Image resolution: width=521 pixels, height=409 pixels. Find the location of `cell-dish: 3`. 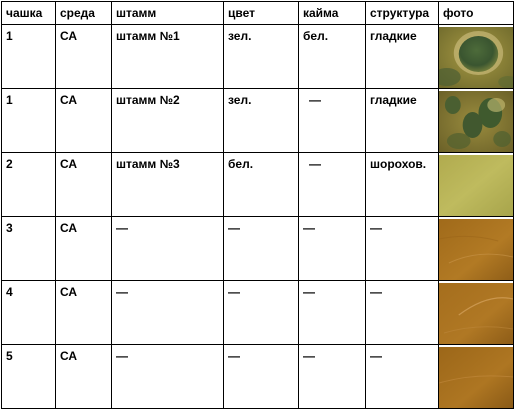

cell-dish: 3 is located at coordinates (28, 248).